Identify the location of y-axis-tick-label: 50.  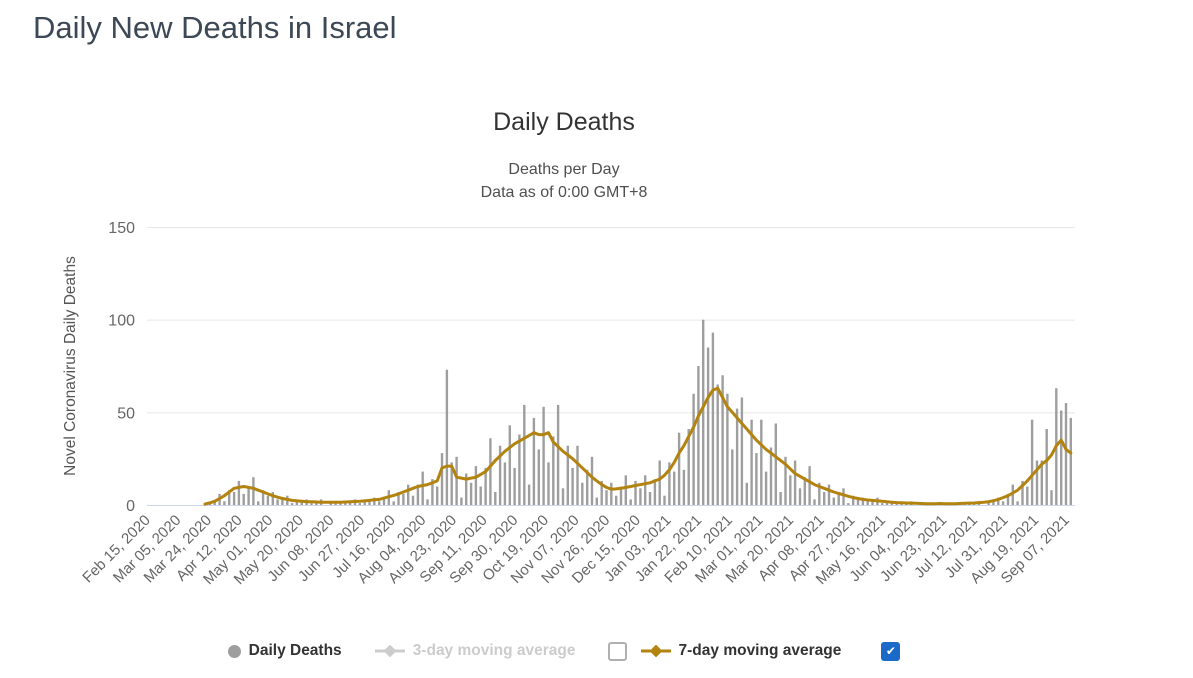
(126, 413).